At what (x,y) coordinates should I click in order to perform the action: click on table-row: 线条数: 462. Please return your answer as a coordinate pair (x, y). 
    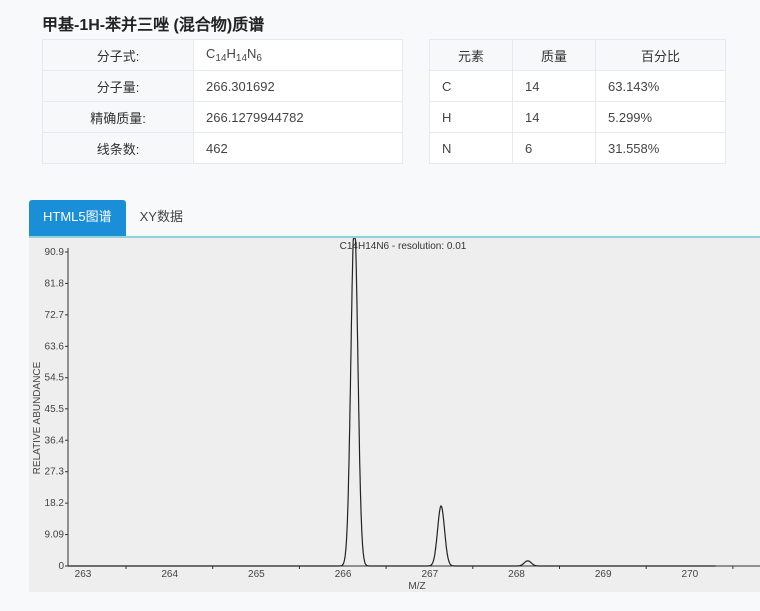
    Looking at the image, I should click on (222, 148).